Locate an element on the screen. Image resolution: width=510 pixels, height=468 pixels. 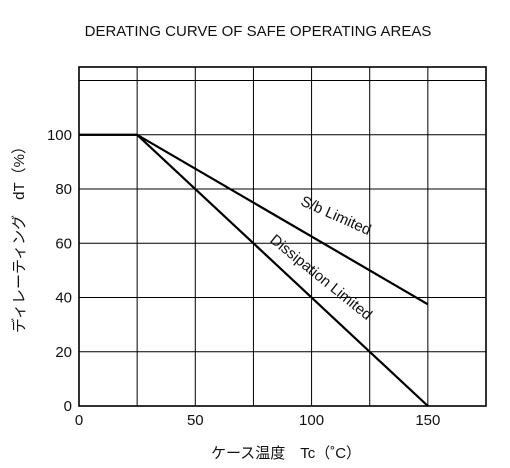
y-axis-label: ディレーティング dT（%） is located at coordinates (19, 236).